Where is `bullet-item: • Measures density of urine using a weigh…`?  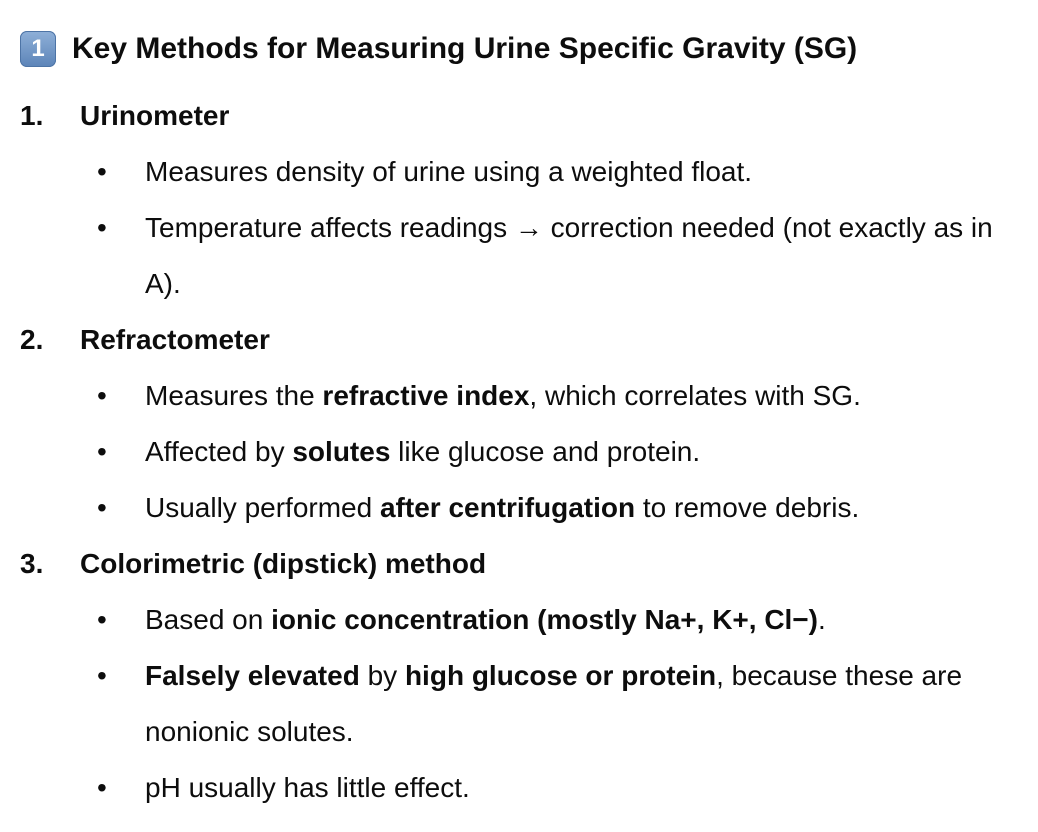
bullet-item: • Measures density of urine using a weigh… is located at coordinates (561, 172).